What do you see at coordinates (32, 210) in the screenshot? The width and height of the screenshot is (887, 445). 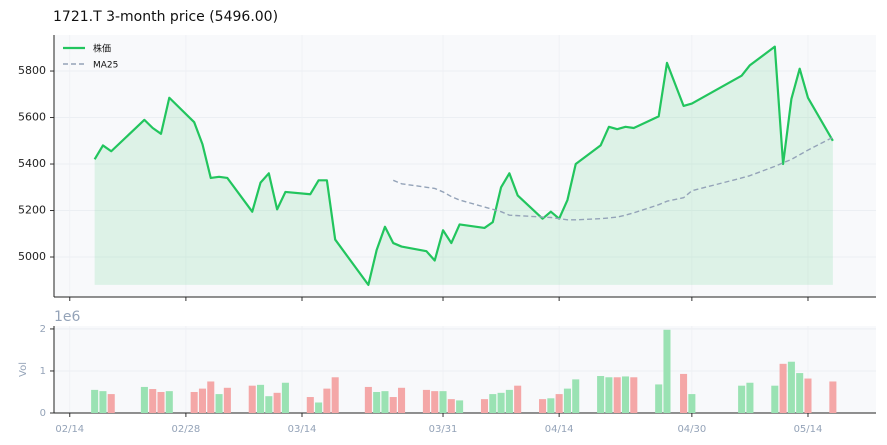 I see `y-tick-label: 5200` at bounding box center [32, 210].